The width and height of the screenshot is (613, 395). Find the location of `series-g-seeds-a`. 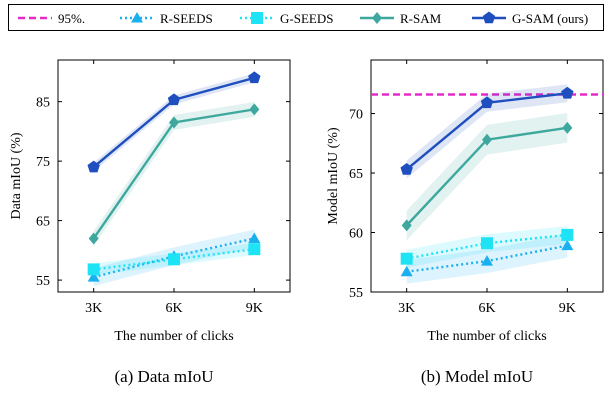

series-g-seeds-a is located at coordinates (174, 259).